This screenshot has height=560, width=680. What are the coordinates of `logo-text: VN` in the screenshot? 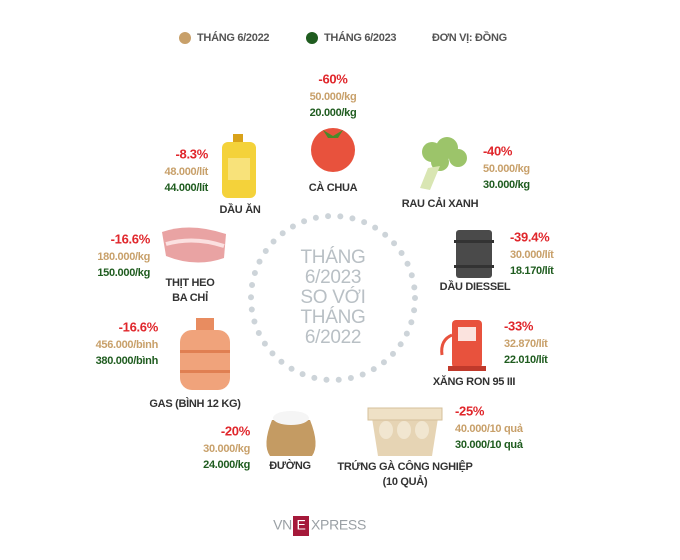 It's located at (282, 525).